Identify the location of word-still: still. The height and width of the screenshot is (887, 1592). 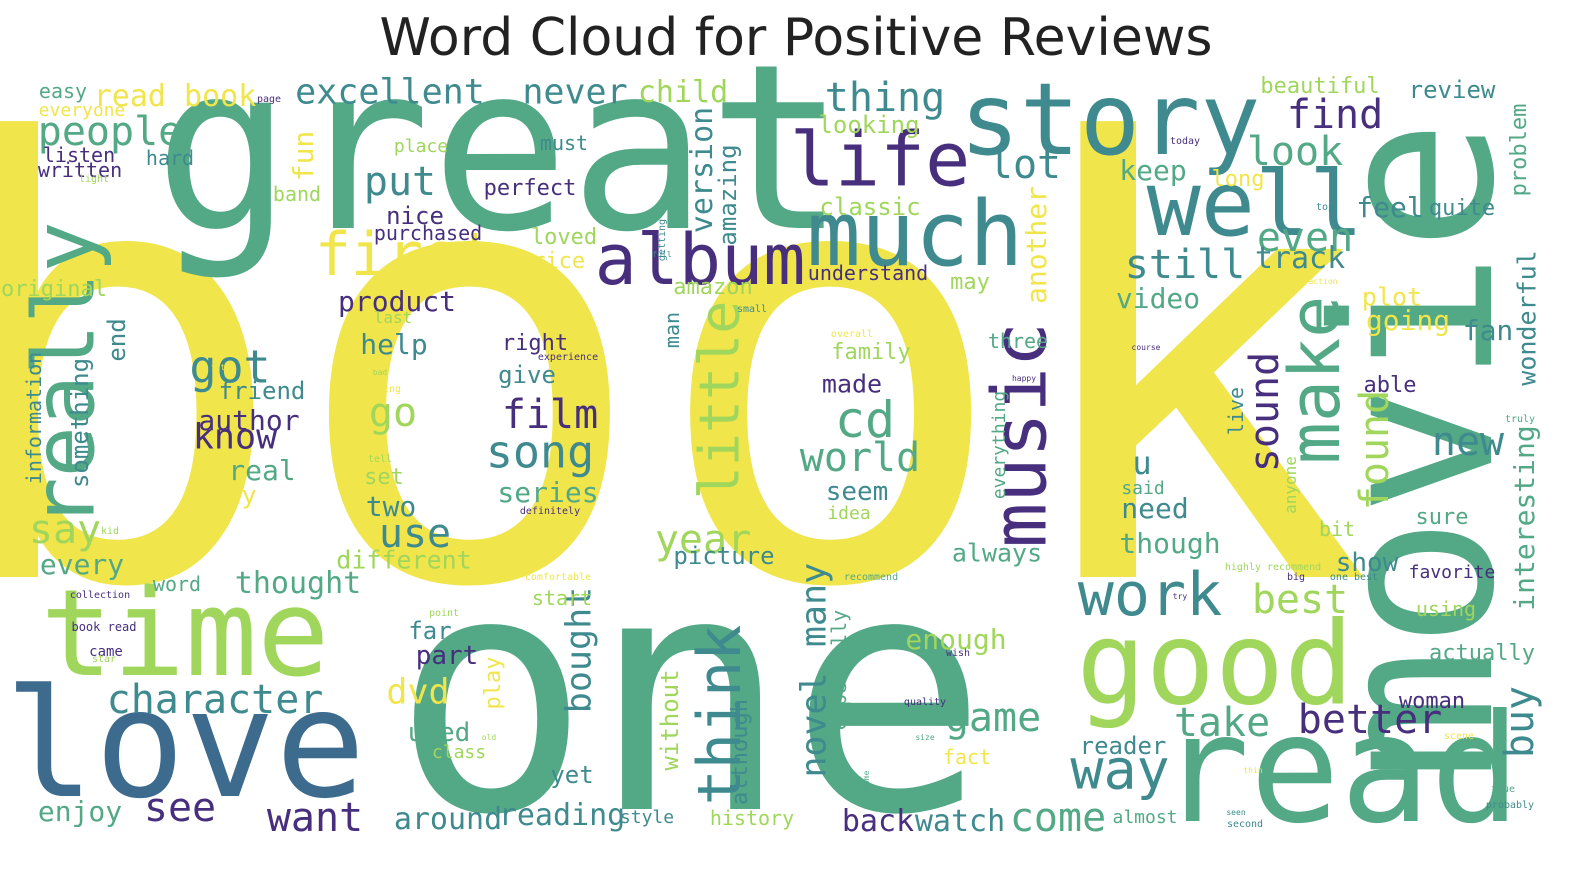
(1185, 265).